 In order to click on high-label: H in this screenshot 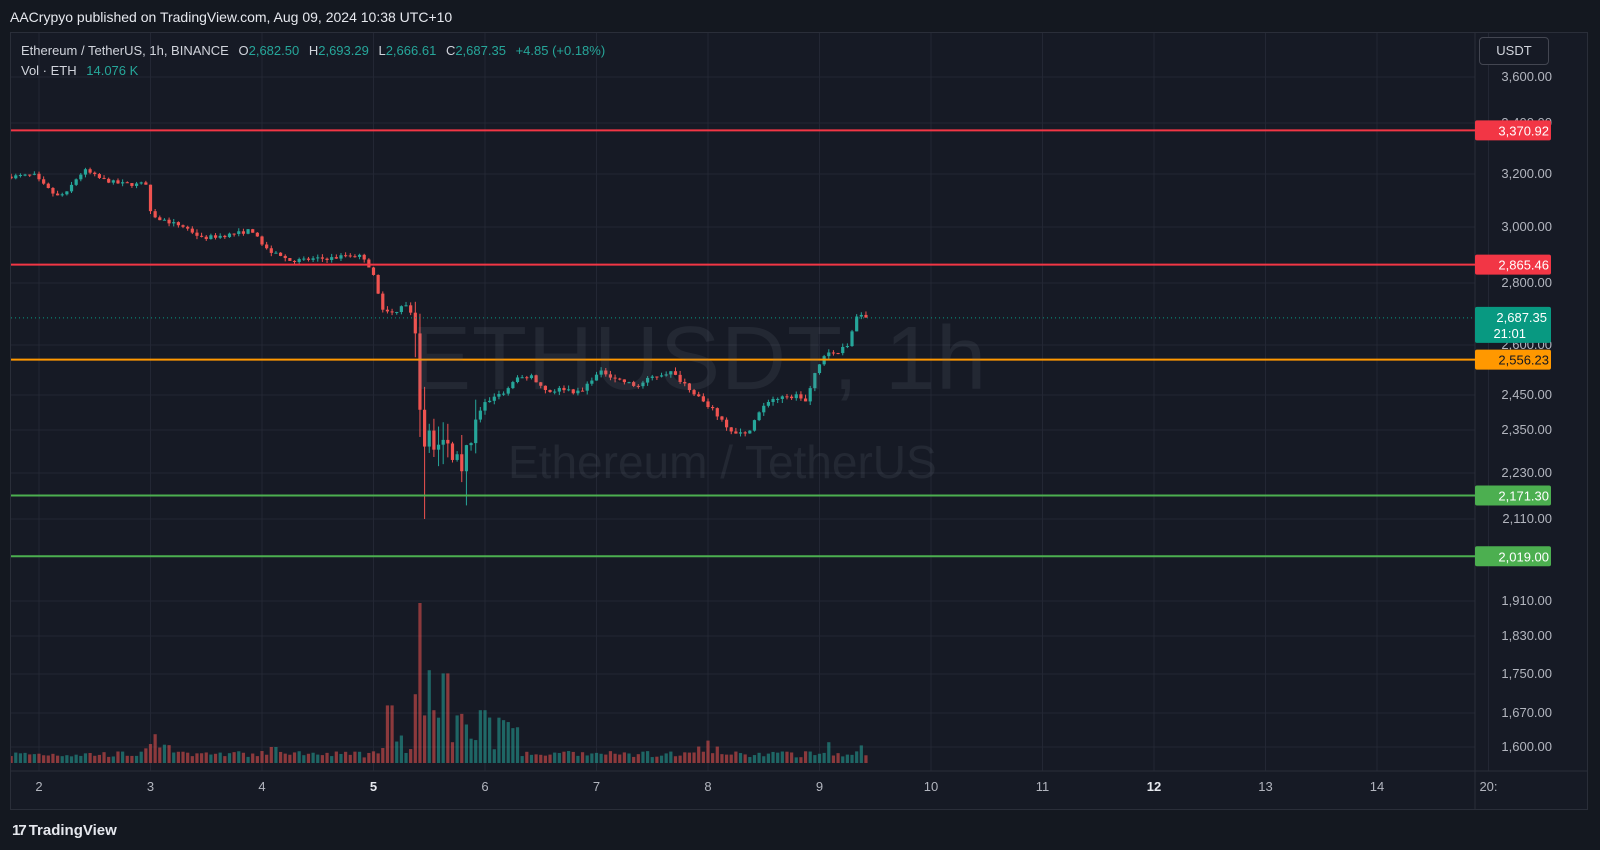, I will do `click(313, 50)`.